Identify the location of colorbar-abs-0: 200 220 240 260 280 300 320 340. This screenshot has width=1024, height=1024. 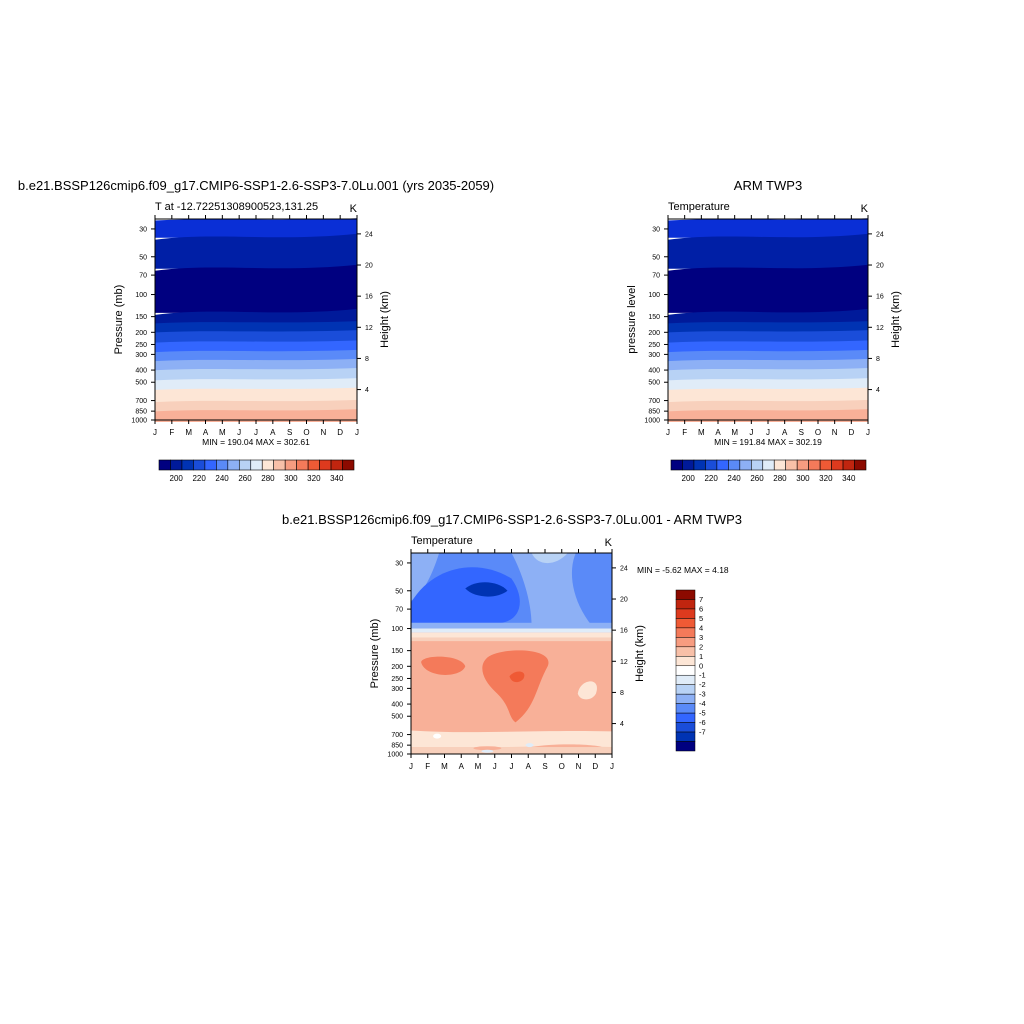
(256, 471).